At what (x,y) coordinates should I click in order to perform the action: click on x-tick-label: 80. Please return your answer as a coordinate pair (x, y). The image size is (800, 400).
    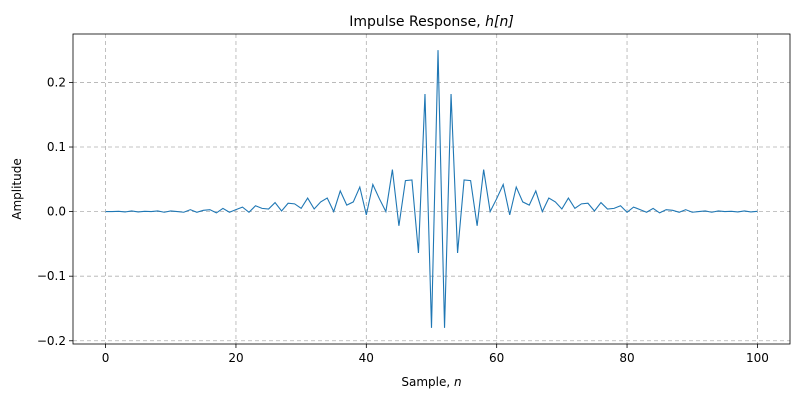
    Looking at the image, I should click on (626, 358).